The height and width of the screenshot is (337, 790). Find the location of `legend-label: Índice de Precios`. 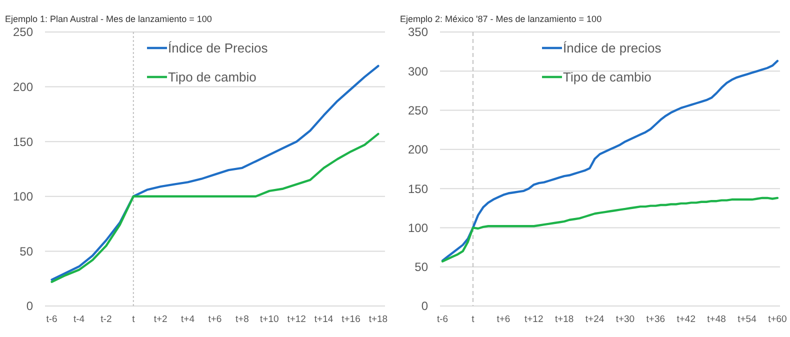

legend-label: Índice de Precios is located at coordinates (218, 48).